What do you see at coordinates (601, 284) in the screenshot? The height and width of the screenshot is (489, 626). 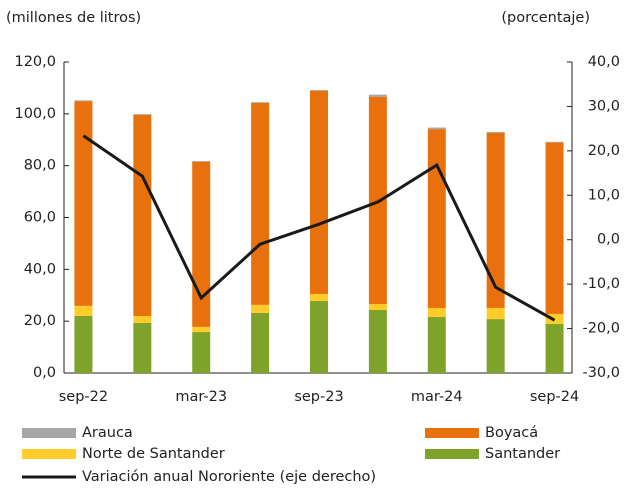 I see `y2-tick-label: -10,0` at bounding box center [601, 284].